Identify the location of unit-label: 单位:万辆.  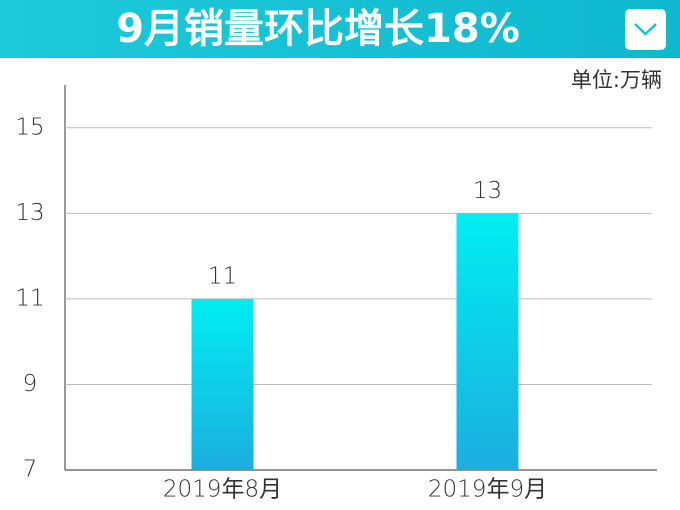
(616, 80).